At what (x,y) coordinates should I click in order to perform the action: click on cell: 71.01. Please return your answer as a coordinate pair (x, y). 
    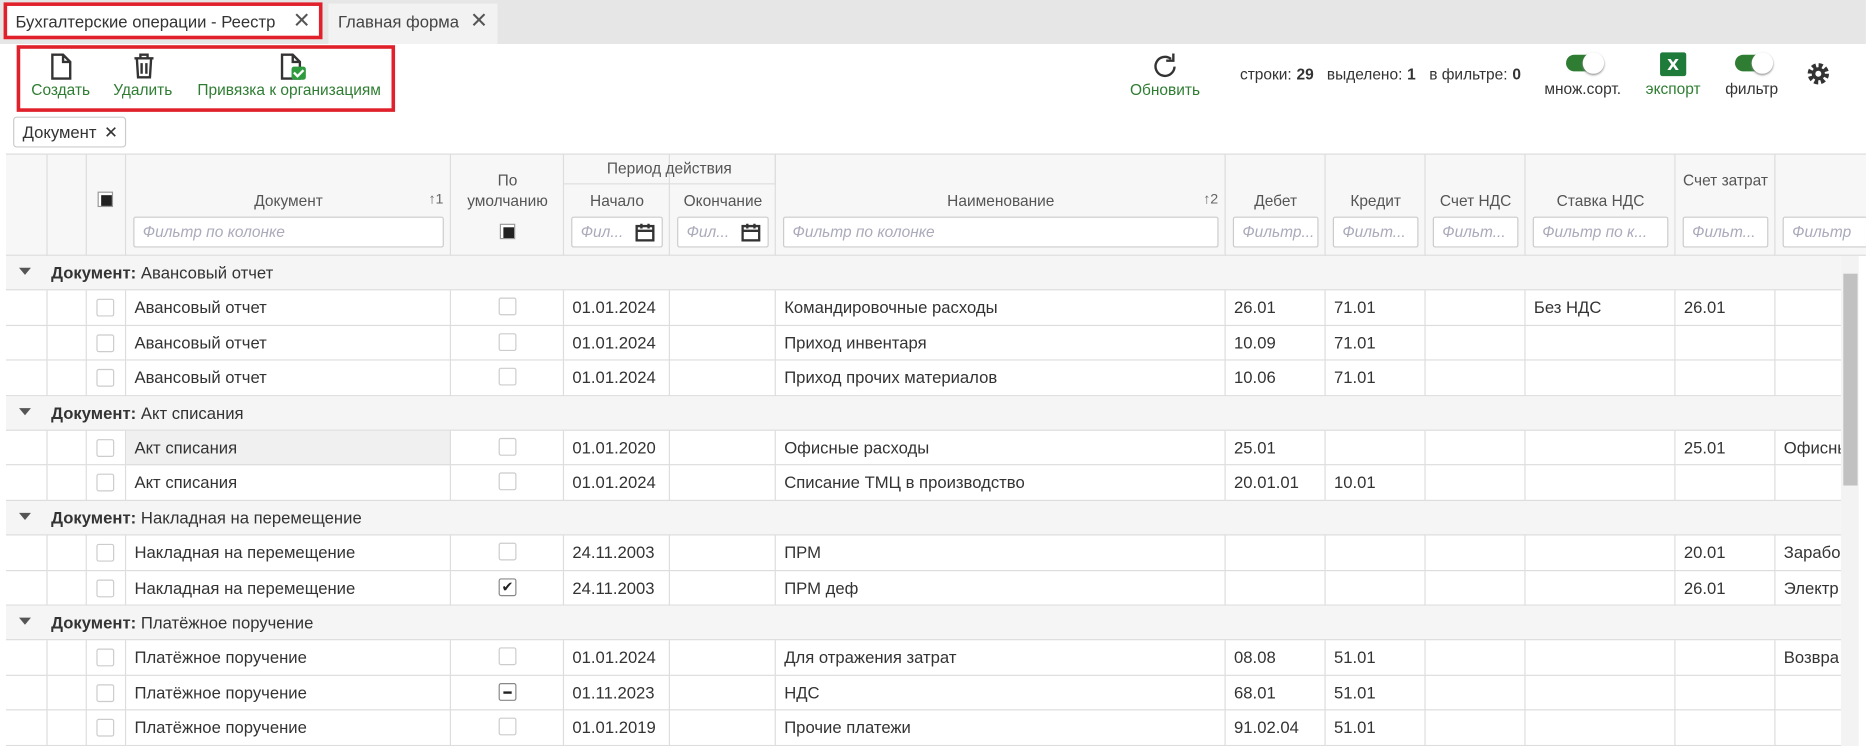
    Looking at the image, I should click on (1375, 378).